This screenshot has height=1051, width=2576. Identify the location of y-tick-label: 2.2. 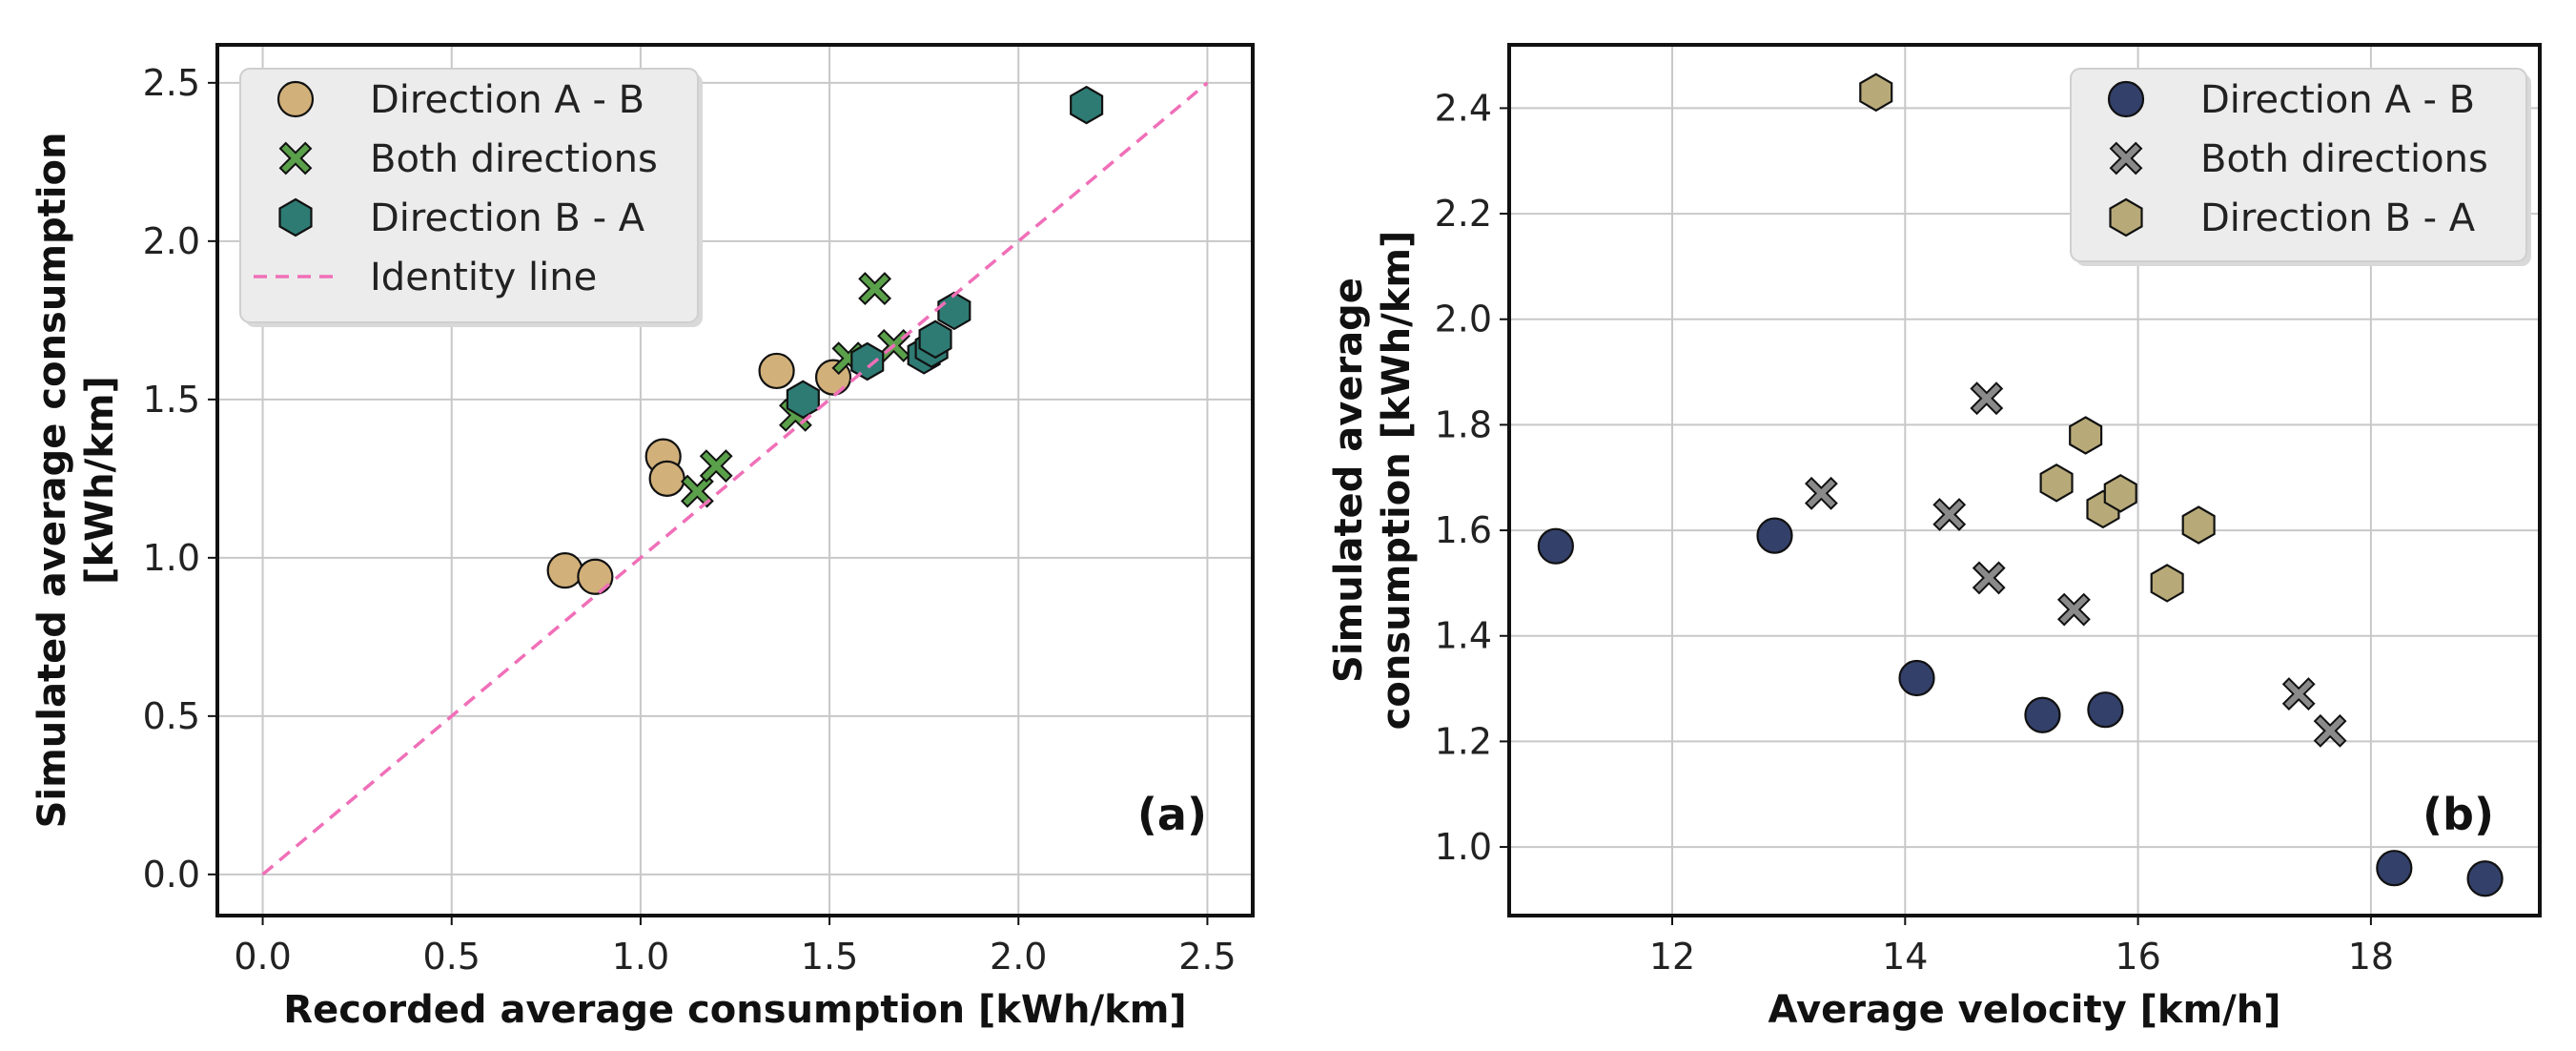
(1463, 214).